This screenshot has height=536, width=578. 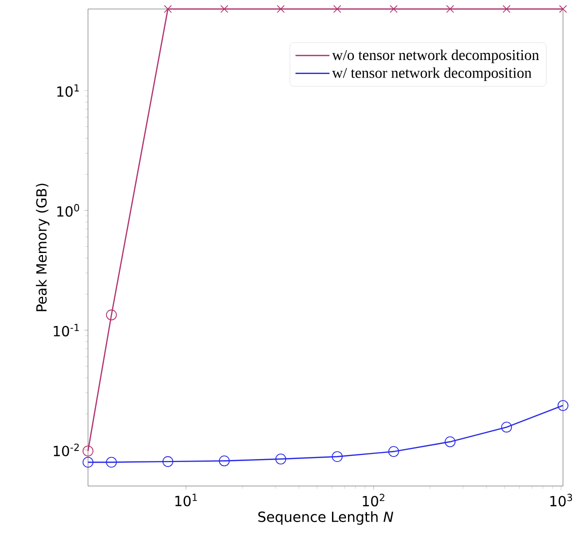 What do you see at coordinates (43, 248) in the screenshot?
I see `y-axis-title: Peak Memory (GB)` at bounding box center [43, 248].